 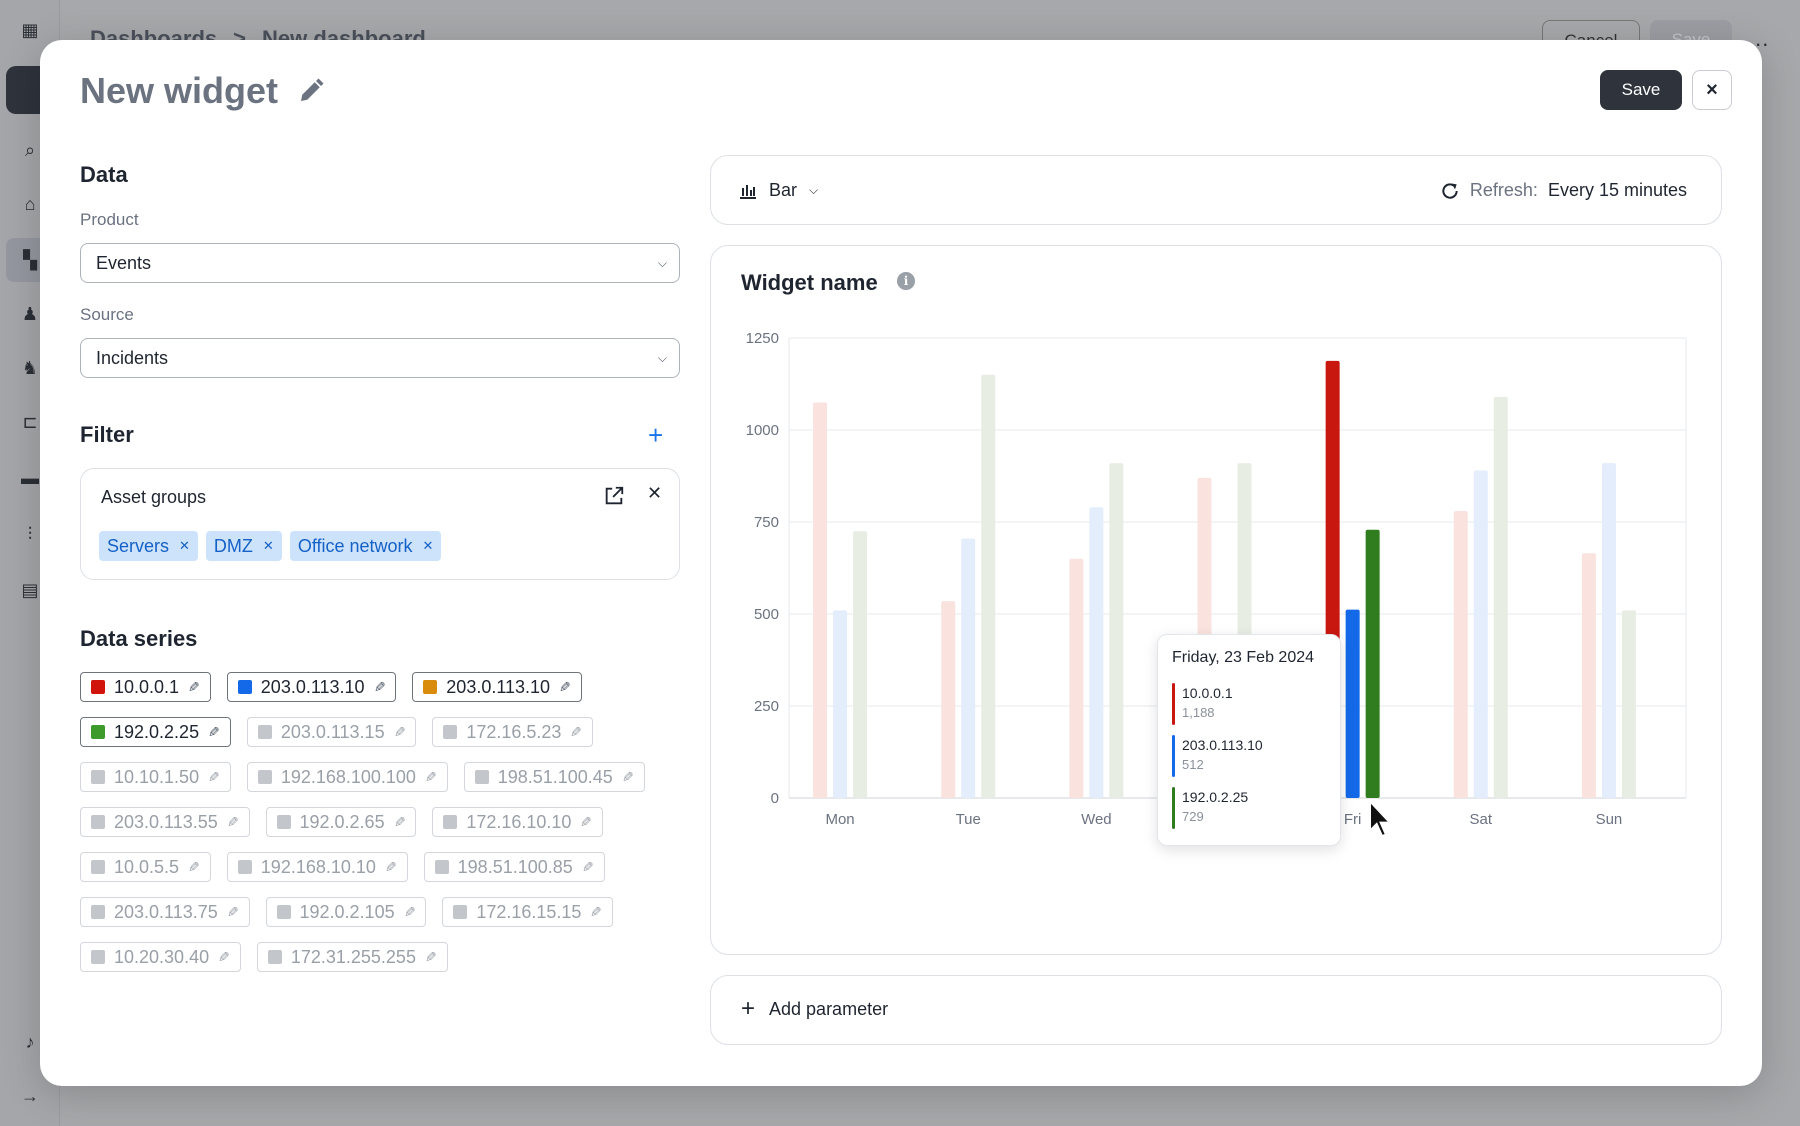 I want to click on series-chip: 192.0.2.105 ✎, so click(x=346, y=912).